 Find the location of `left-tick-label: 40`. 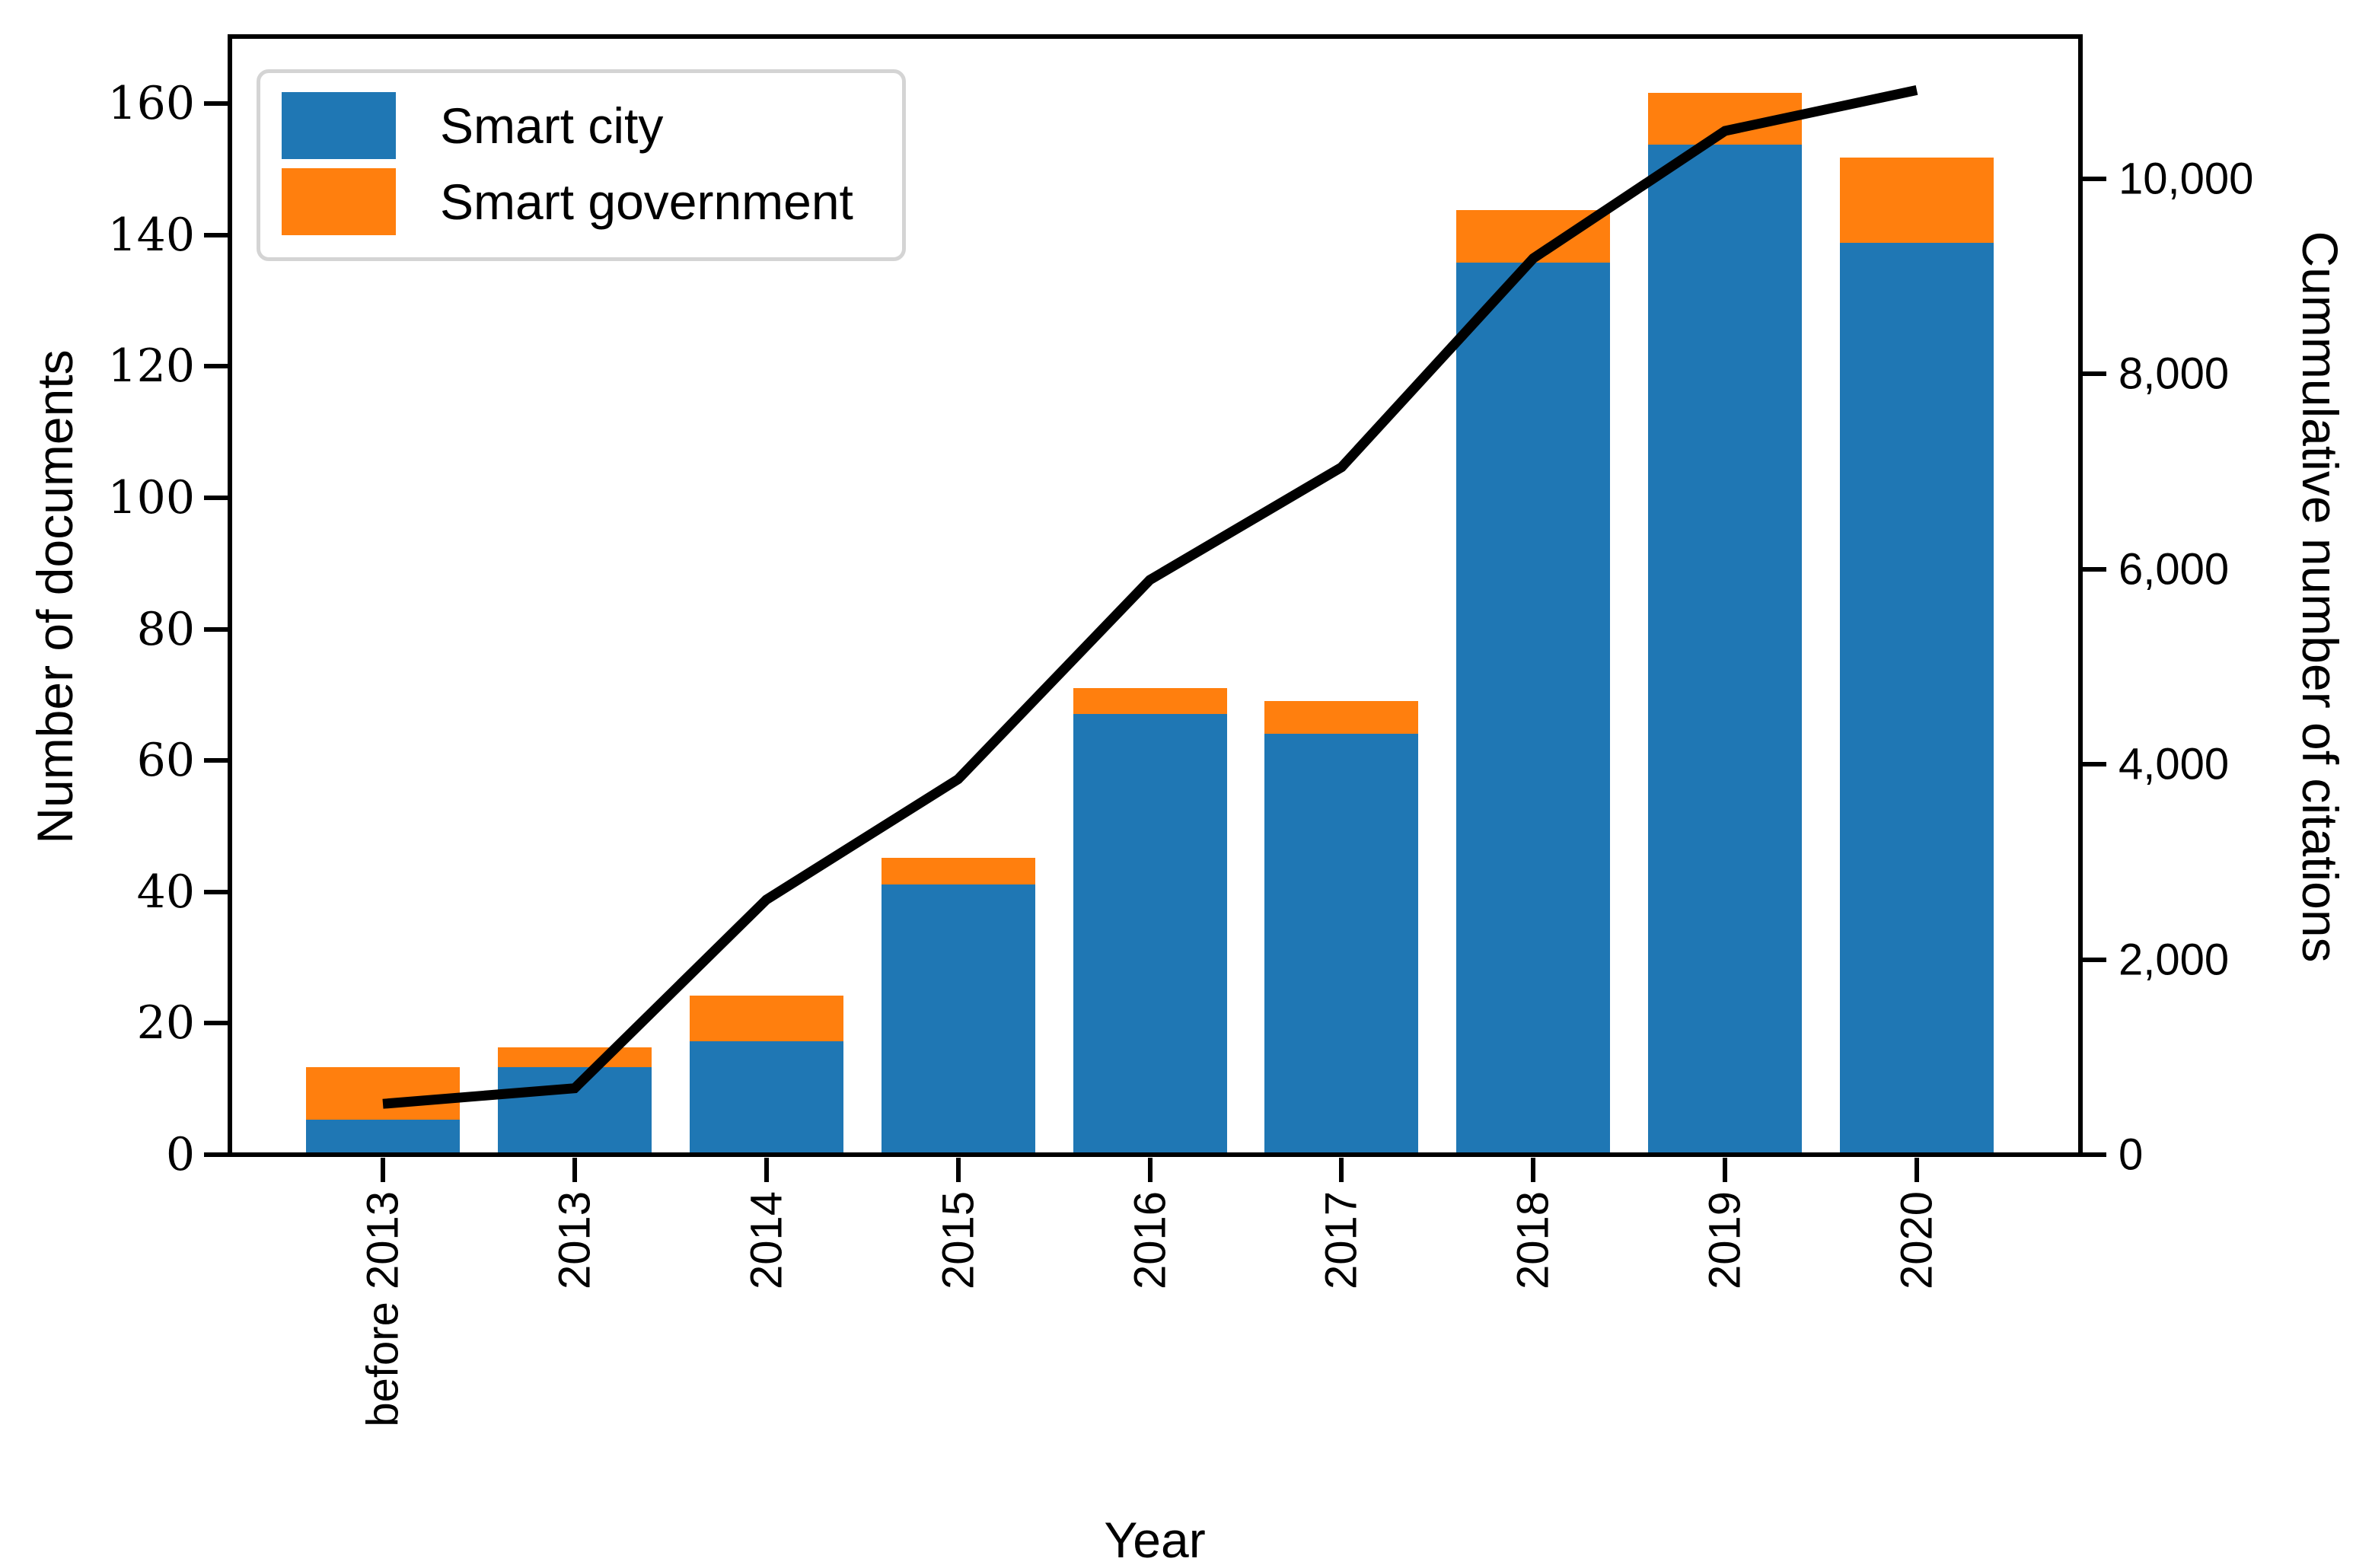

left-tick-label: 40 is located at coordinates (165, 892).